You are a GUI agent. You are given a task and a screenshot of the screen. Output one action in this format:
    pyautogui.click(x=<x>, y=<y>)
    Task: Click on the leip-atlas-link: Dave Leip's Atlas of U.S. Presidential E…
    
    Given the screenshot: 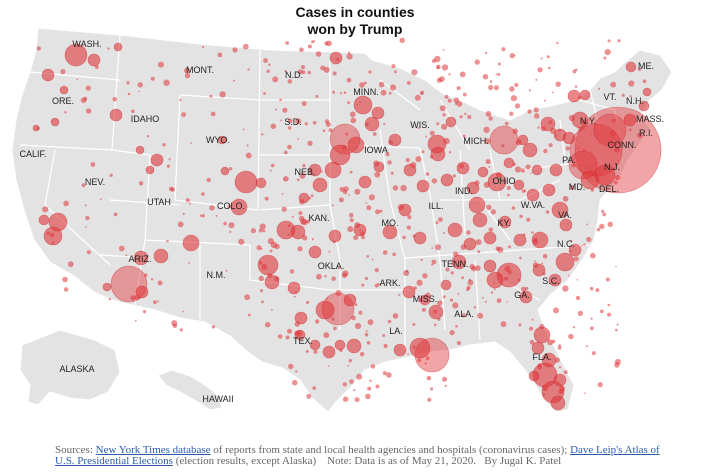 What is the action you would take?
    pyautogui.click(x=357, y=455)
    